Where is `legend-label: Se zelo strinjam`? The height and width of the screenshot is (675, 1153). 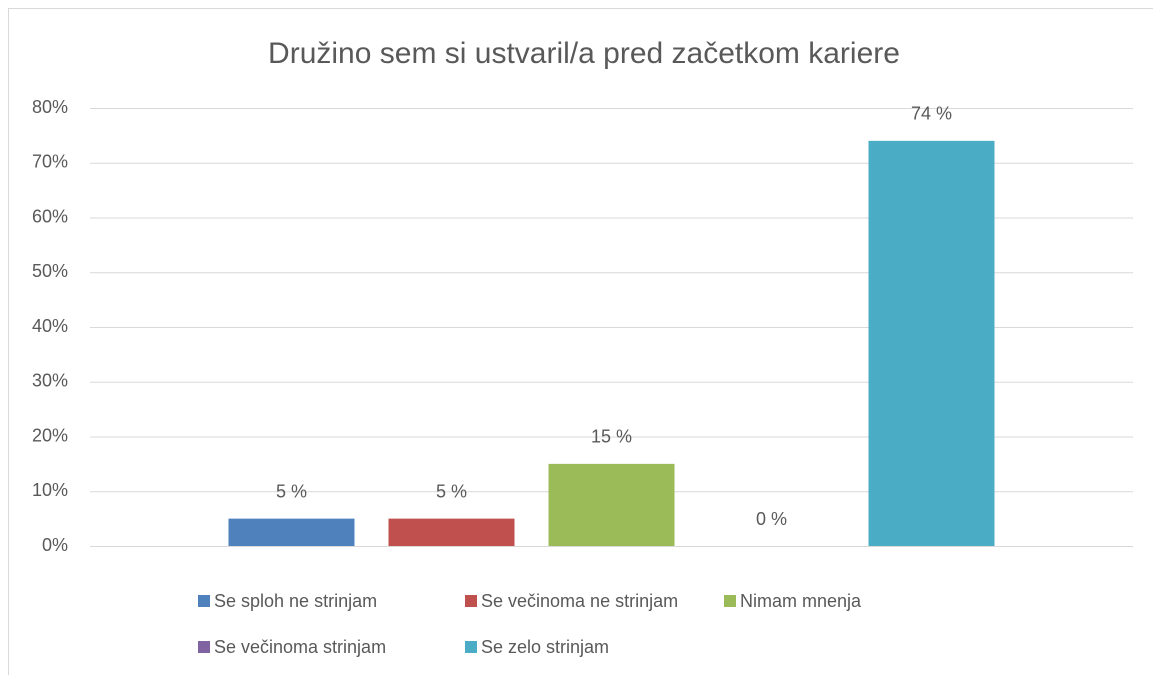 legend-label: Se zelo strinjam is located at coordinates (545, 647).